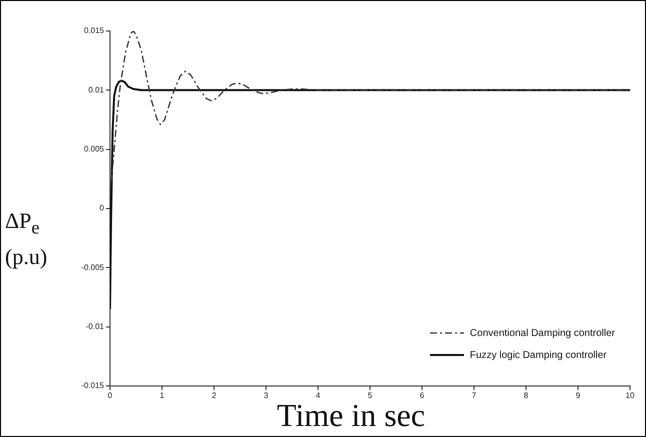  Describe the element at coordinates (630, 395) in the screenshot. I see `x-tick-label: 10` at that location.